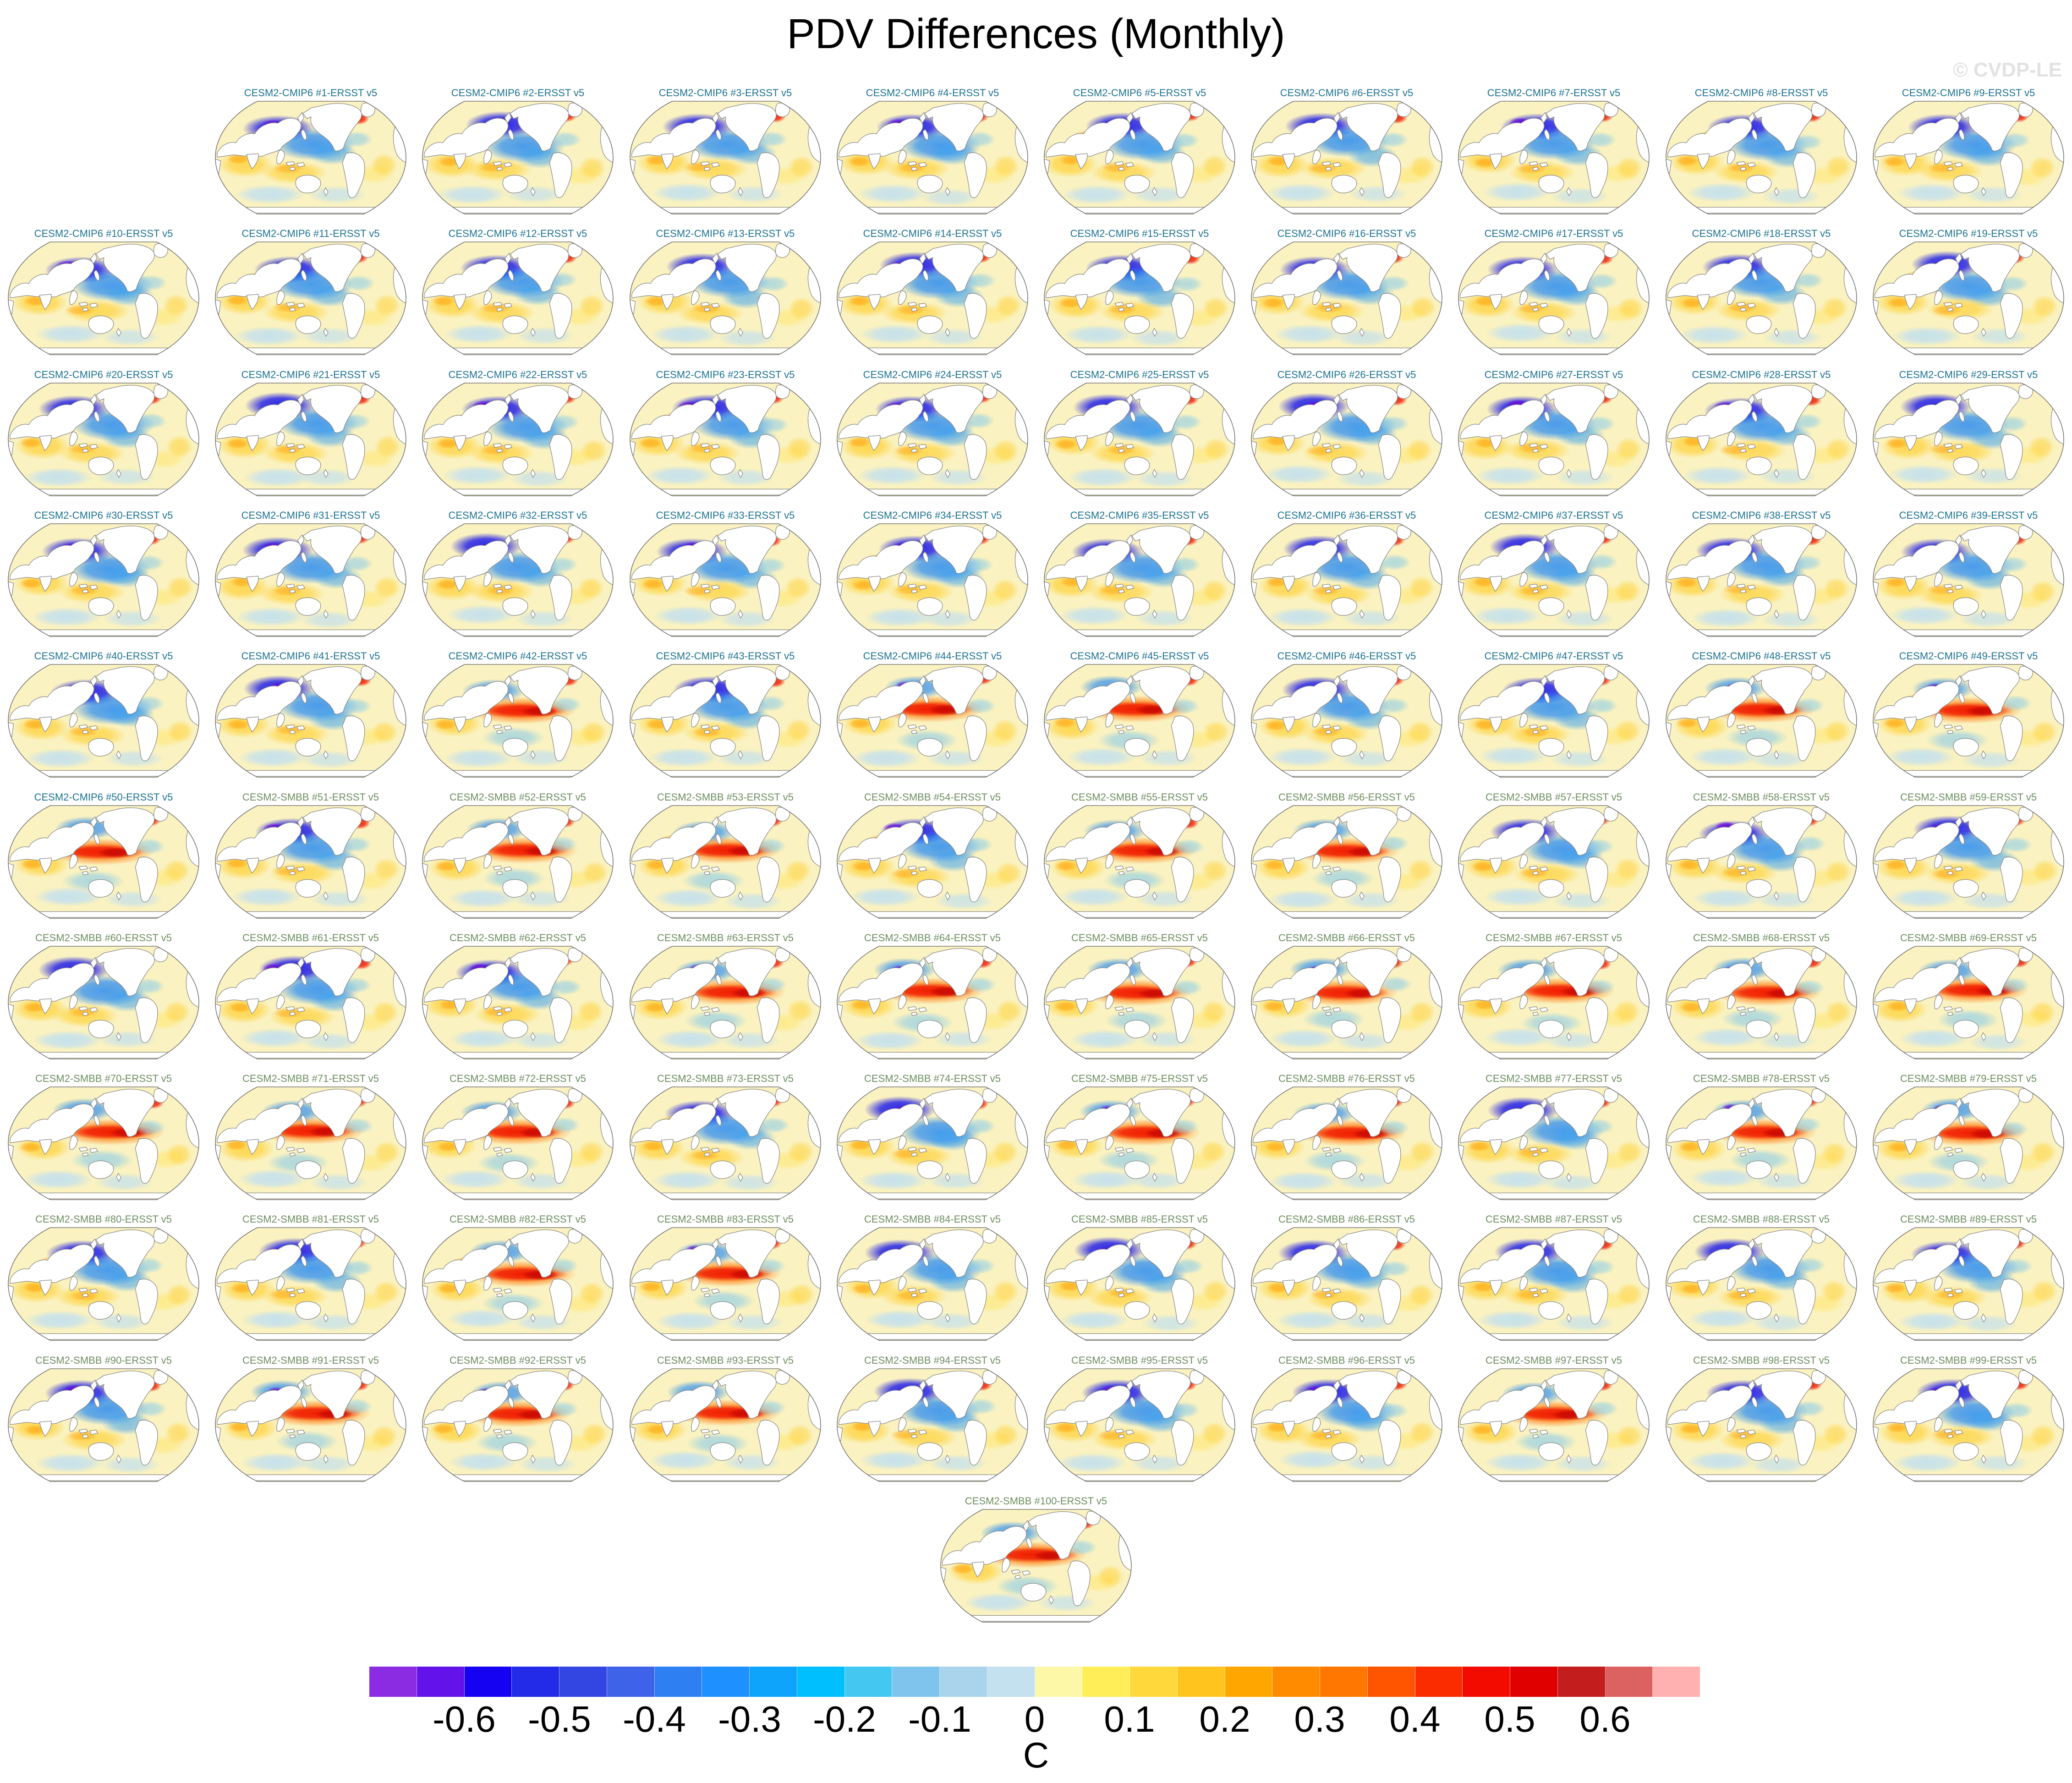 This screenshot has width=2072, height=1783. I want to click on panel-label: CESM2-CMIP6 #49-ERSST v5, so click(1969, 656).